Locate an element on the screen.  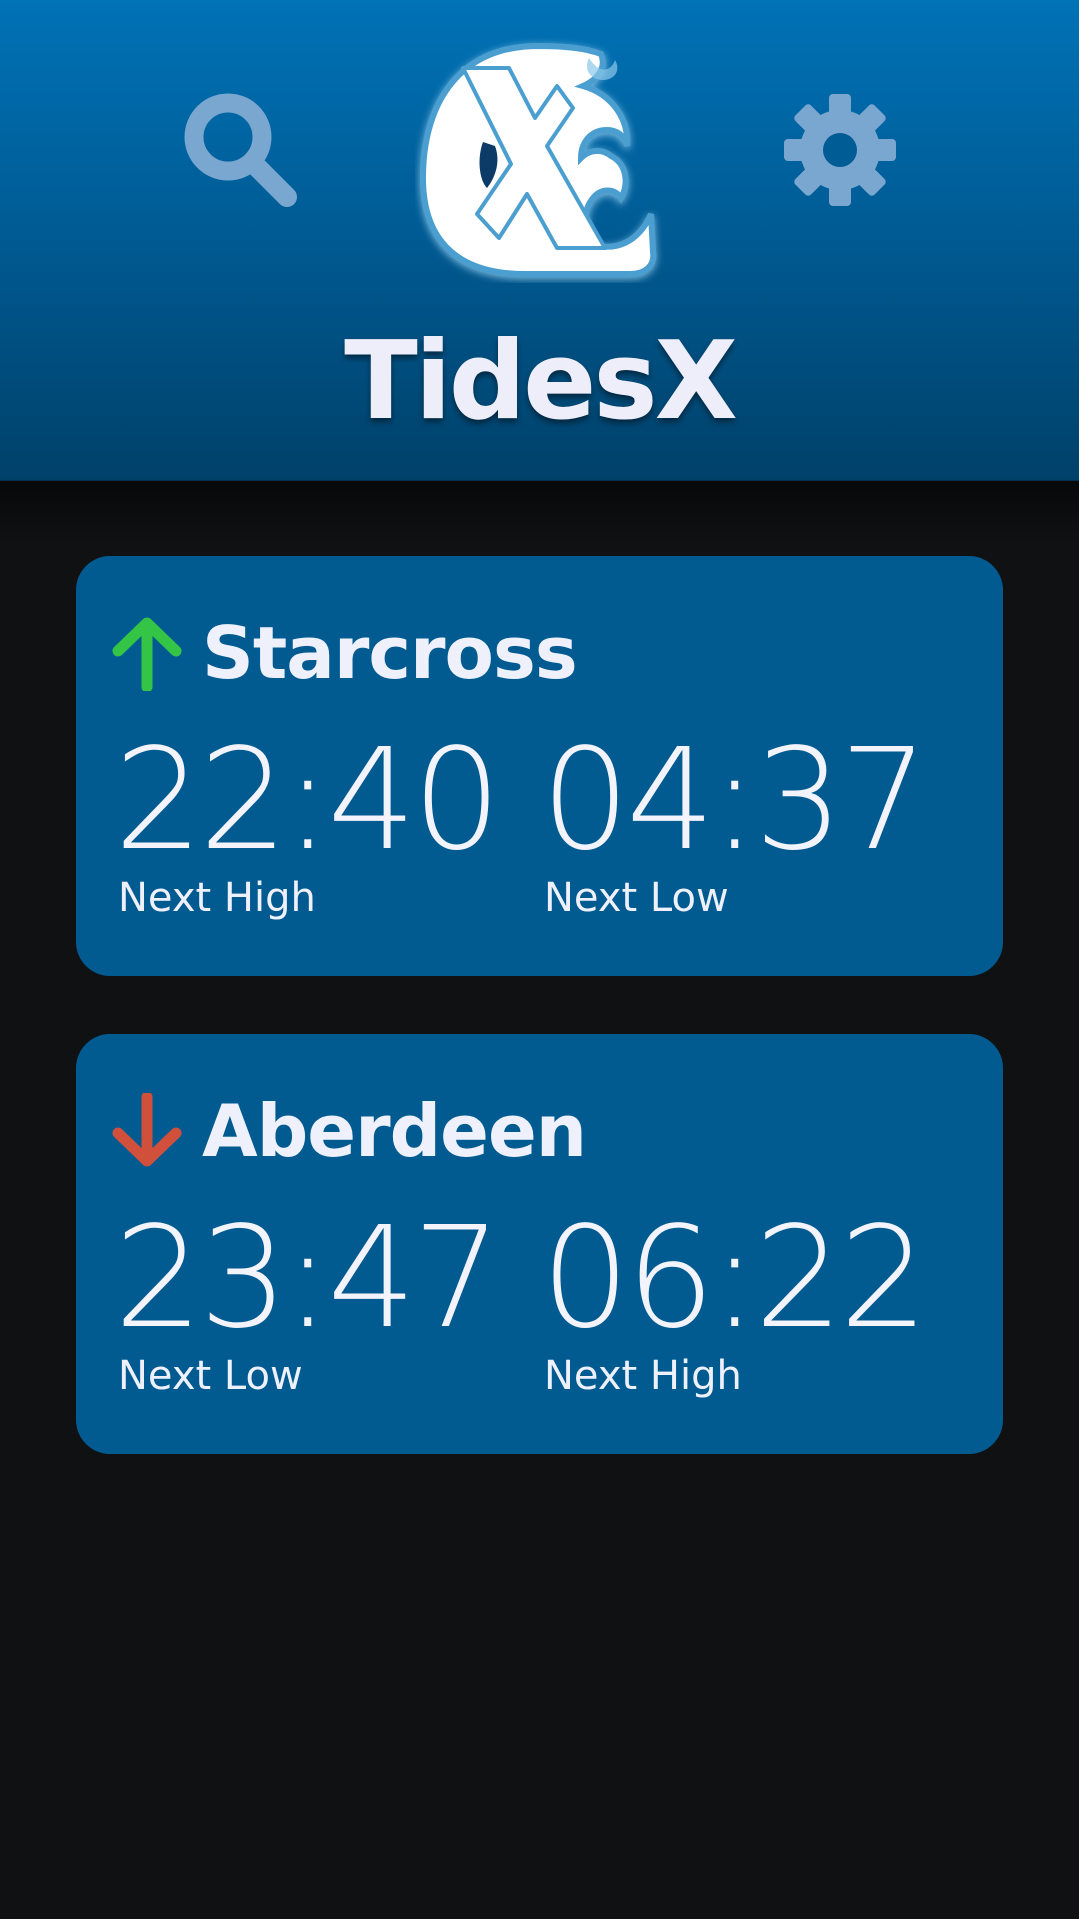
next-tide-label: Next High is located at coordinates (217, 898).